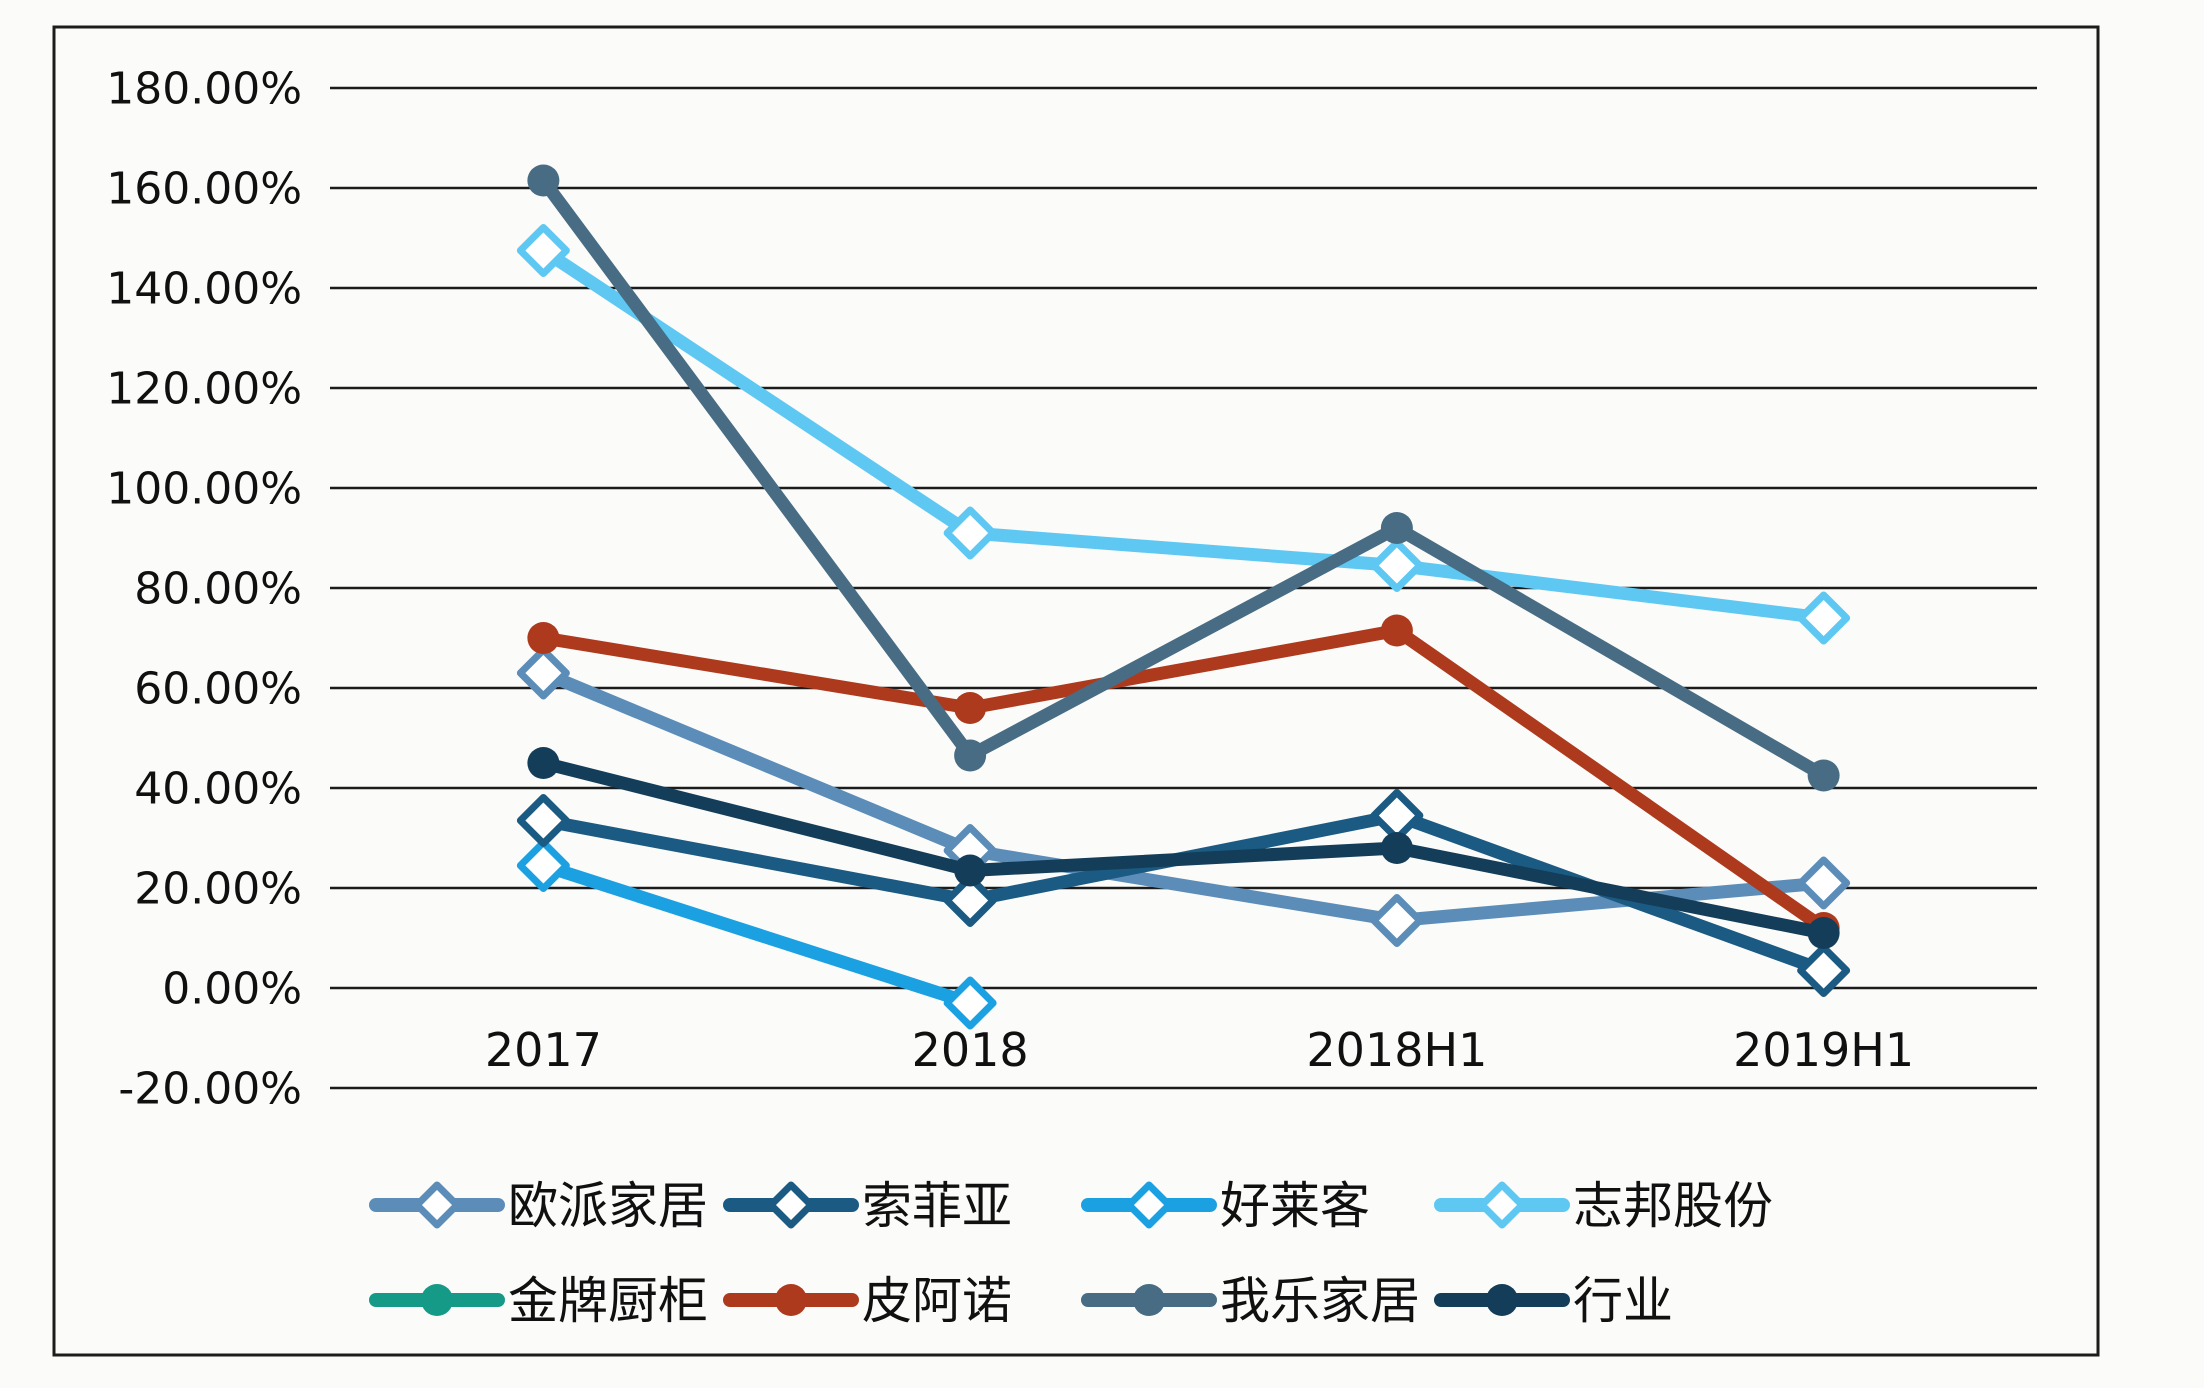 Image resolution: width=2204 pixels, height=1388 pixels. What do you see at coordinates (1623, 1301) in the screenshot?
I see `legend-label-industry: 行业` at bounding box center [1623, 1301].